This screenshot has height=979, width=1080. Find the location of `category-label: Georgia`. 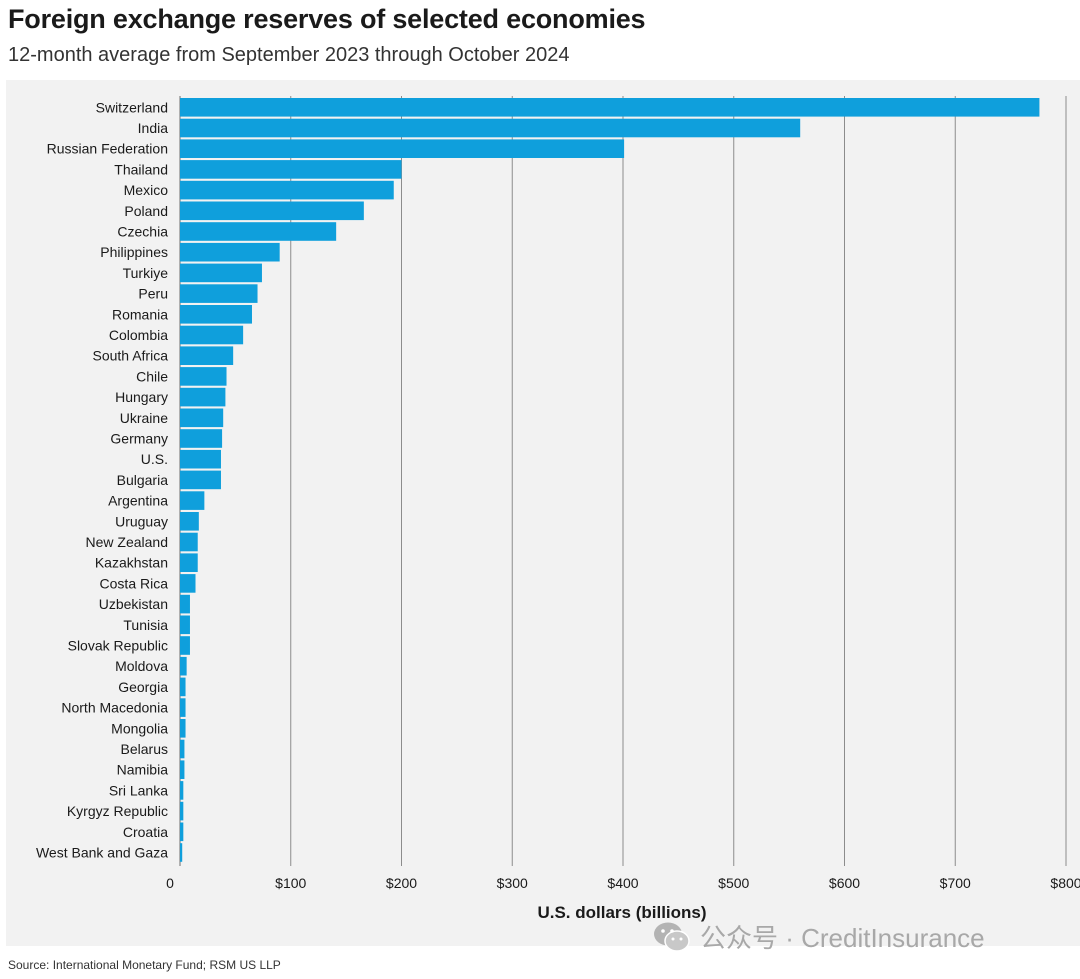

category-label: Georgia is located at coordinates (143, 687).